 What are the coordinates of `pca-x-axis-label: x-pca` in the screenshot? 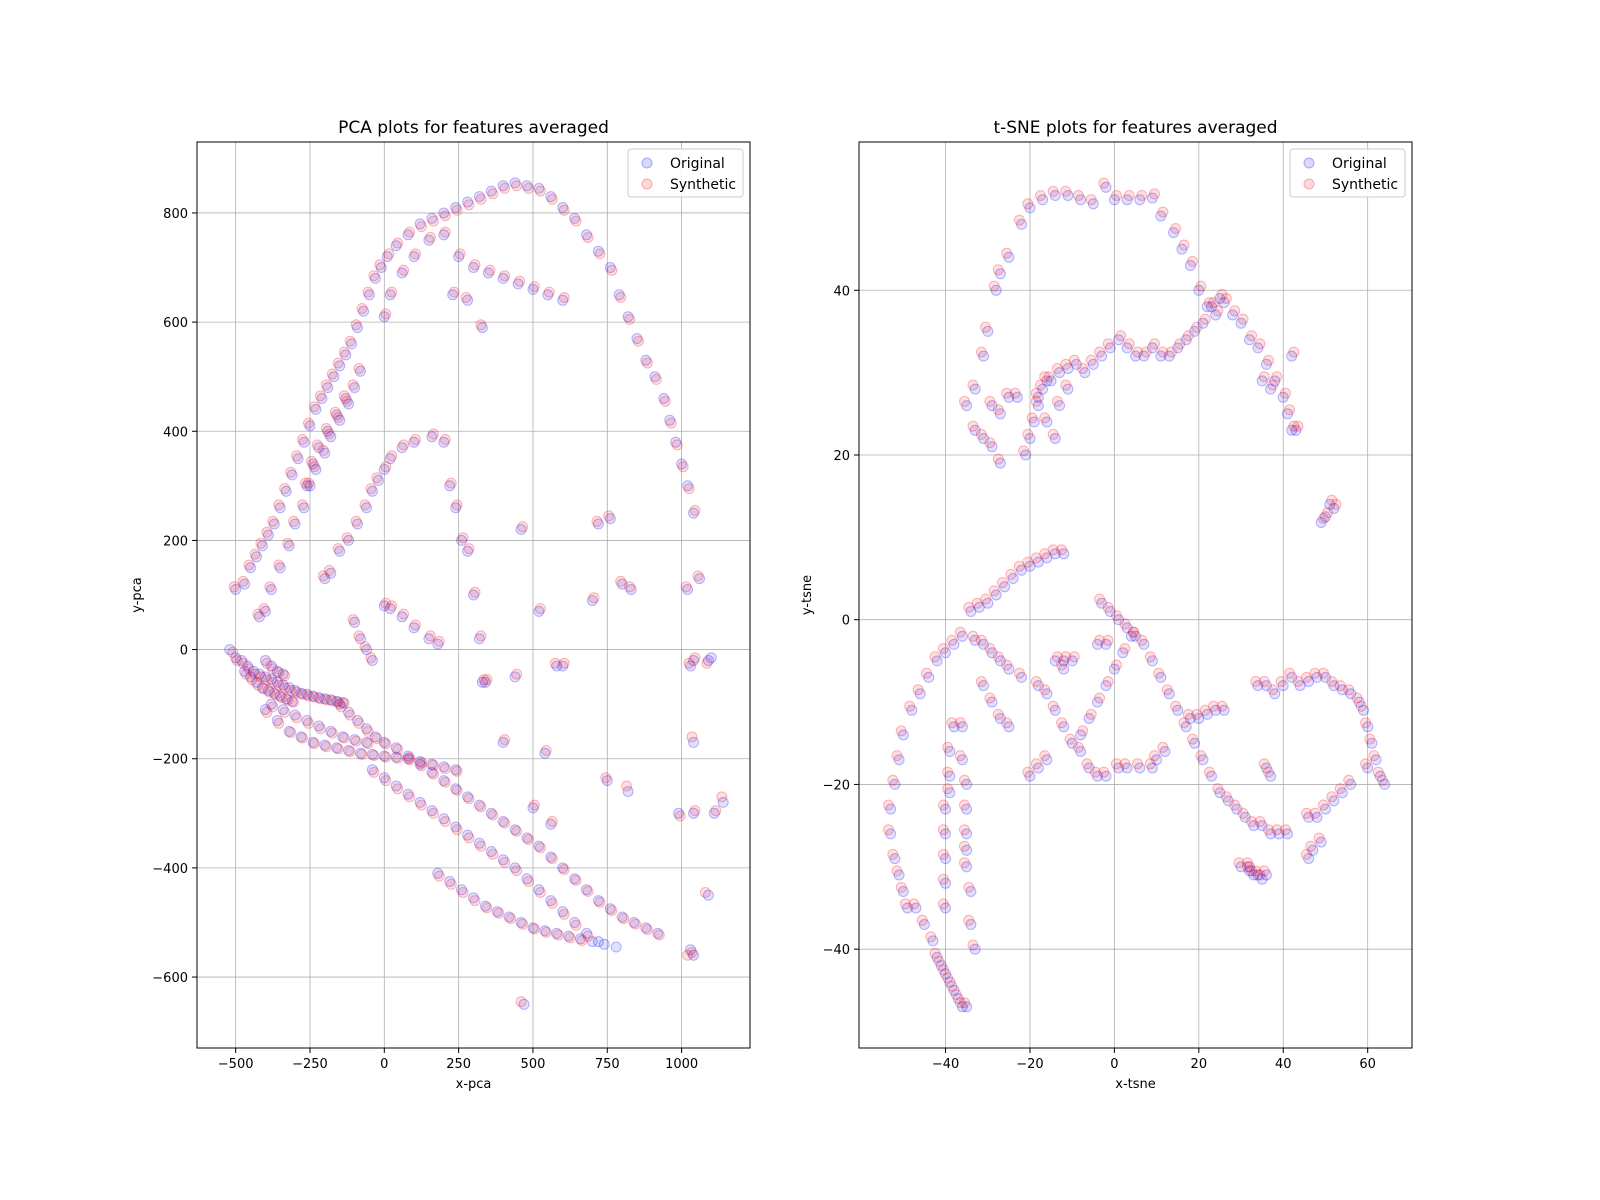 It's located at (474, 1084).